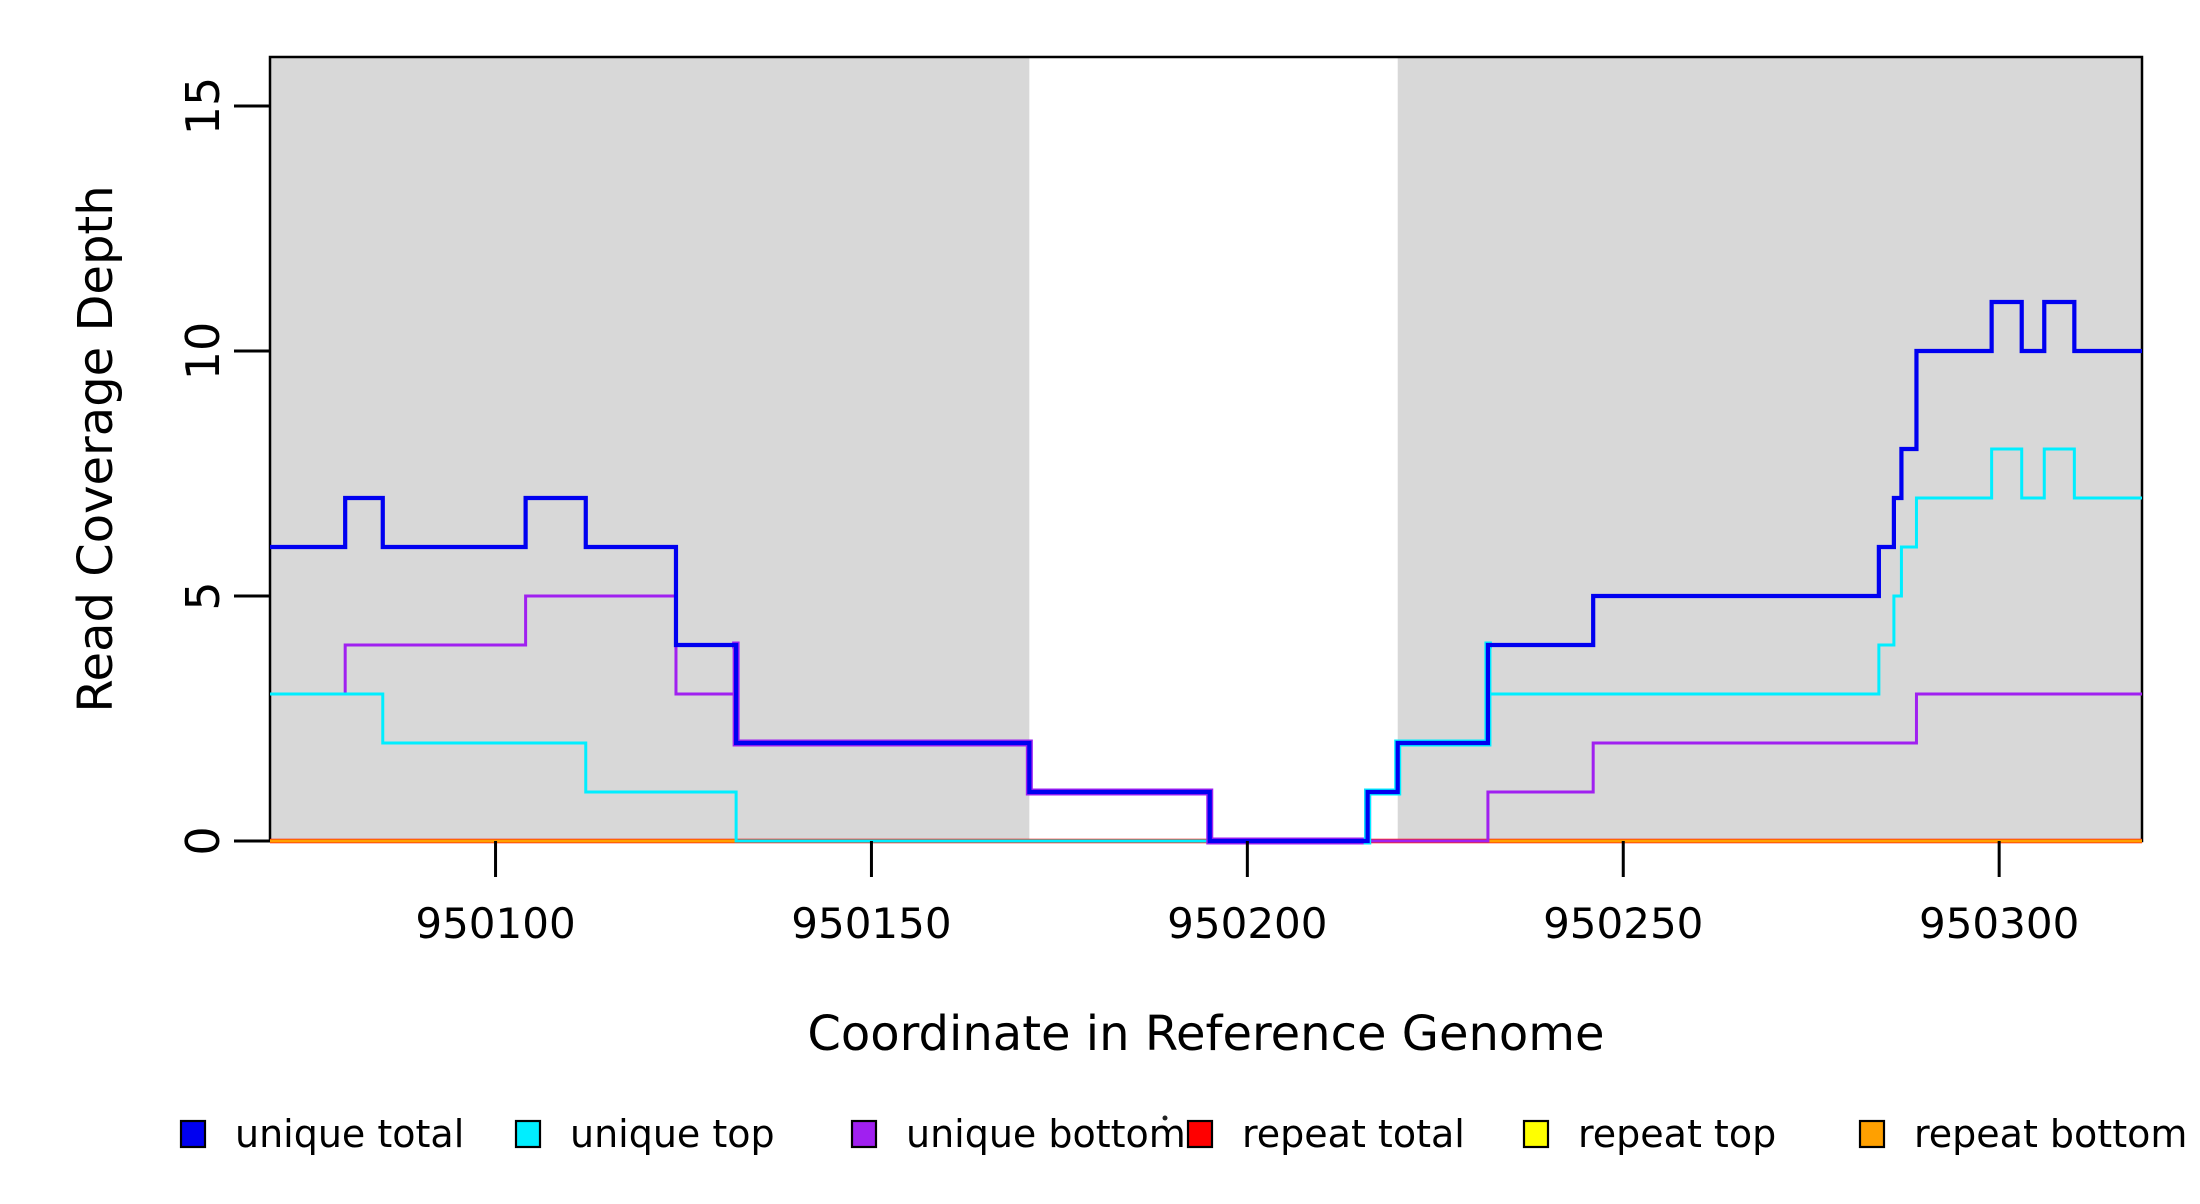  What do you see at coordinates (203, 351) in the screenshot?
I see `y-tick-label-10: 10` at bounding box center [203, 351].